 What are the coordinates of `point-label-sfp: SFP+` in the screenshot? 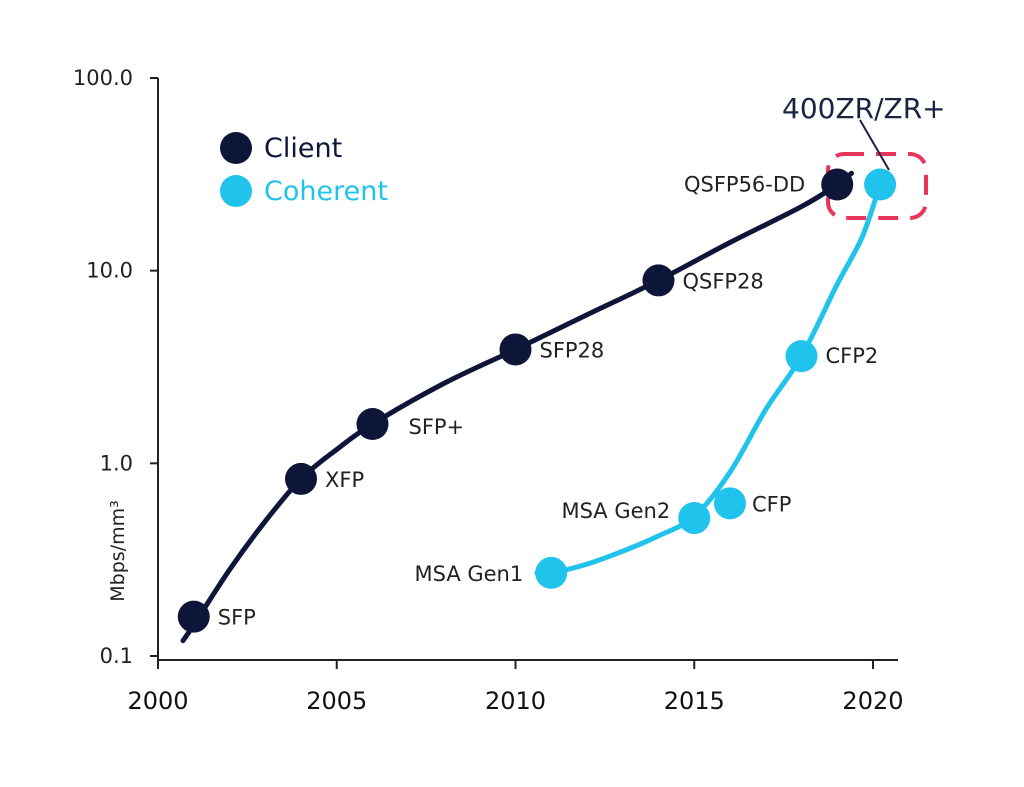 It's located at (436, 427).